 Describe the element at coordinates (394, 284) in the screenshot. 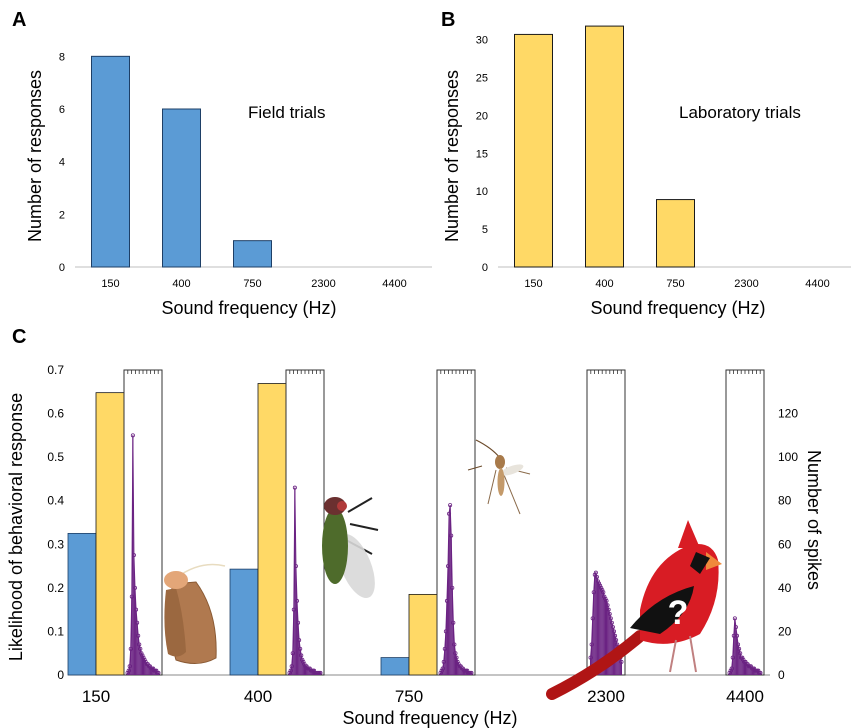

I see `a-x-tick: 4400` at that location.